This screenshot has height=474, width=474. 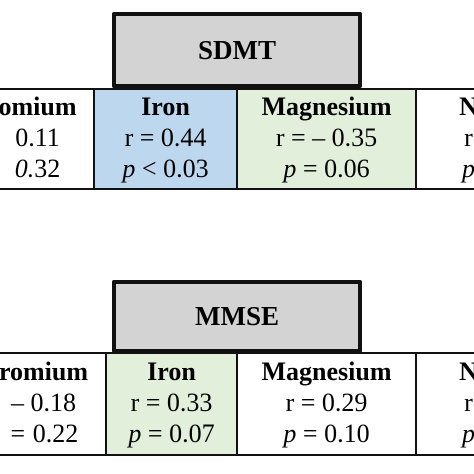 I want to click on cell-header: romium, so click(x=44, y=371).